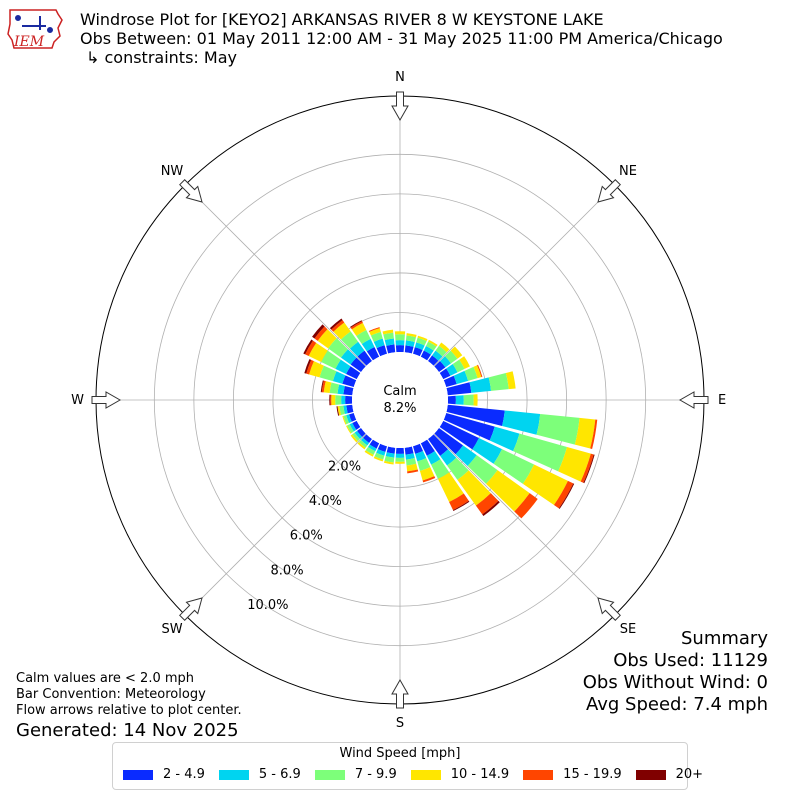 Image resolution: width=800 pixels, height=800 pixels. Describe the element at coordinates (325, 501) in the screenshot. I see `radial-tick-label: 4.0%` at that location.